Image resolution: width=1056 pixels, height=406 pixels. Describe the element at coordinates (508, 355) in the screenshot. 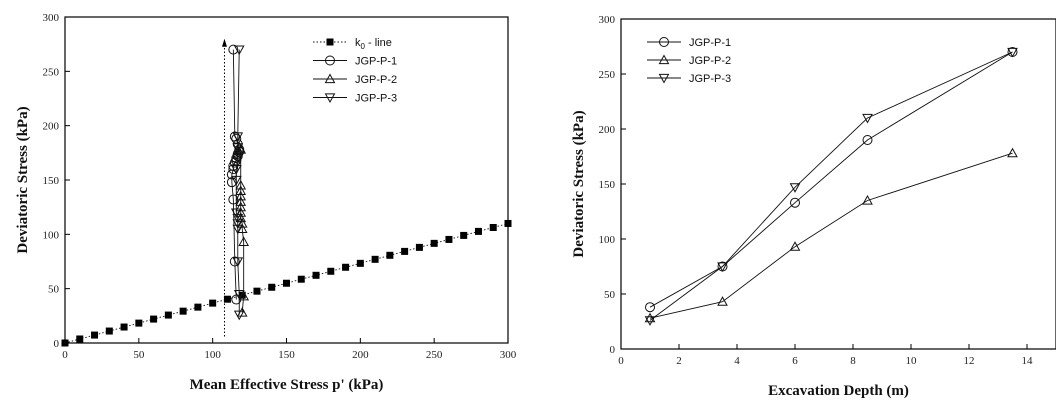

I see `x-tick-label: 300` at that location.